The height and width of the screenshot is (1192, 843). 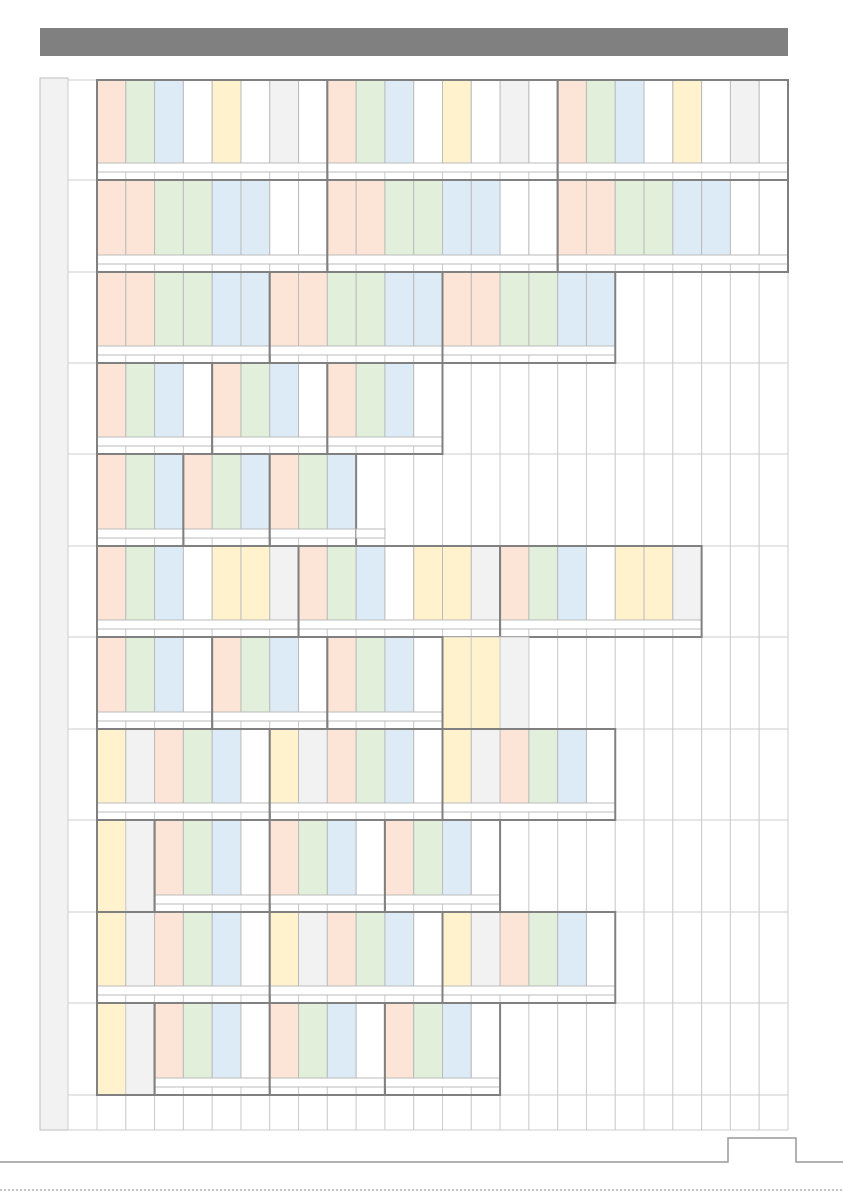 What do you see at coordinates (673, 226) in the screenshot?
I see `group-border` at bounding box center [673, 226].